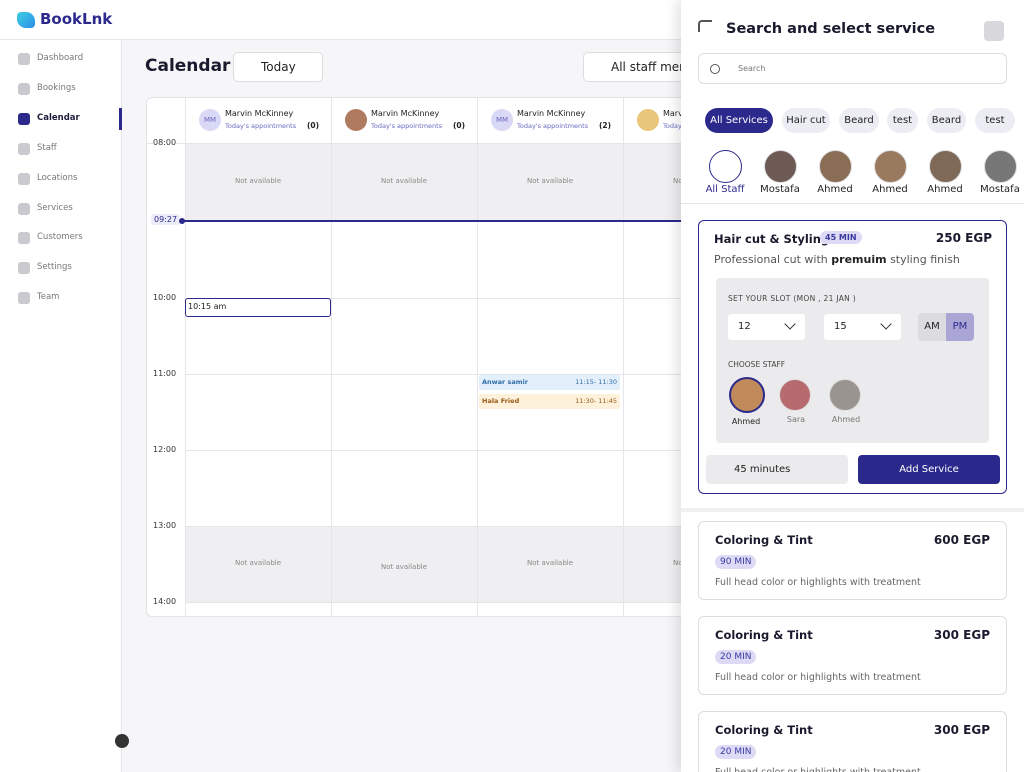 This screenshot has height=772, width=1024. I want to click on dropdown-arrow, so click(886, 324).